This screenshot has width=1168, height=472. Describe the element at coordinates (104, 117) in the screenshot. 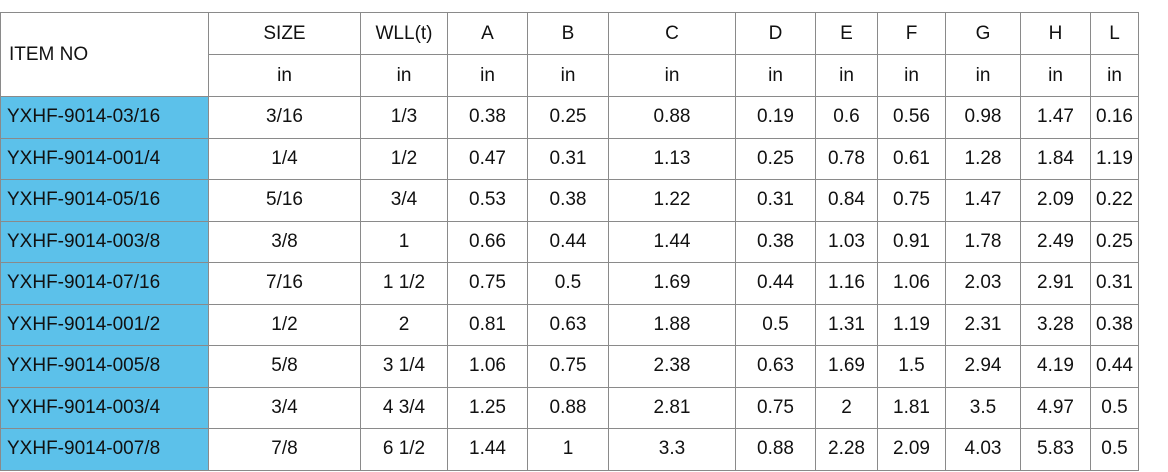

I see `item-no-cell: YXHF-9014-03/16` at that location.